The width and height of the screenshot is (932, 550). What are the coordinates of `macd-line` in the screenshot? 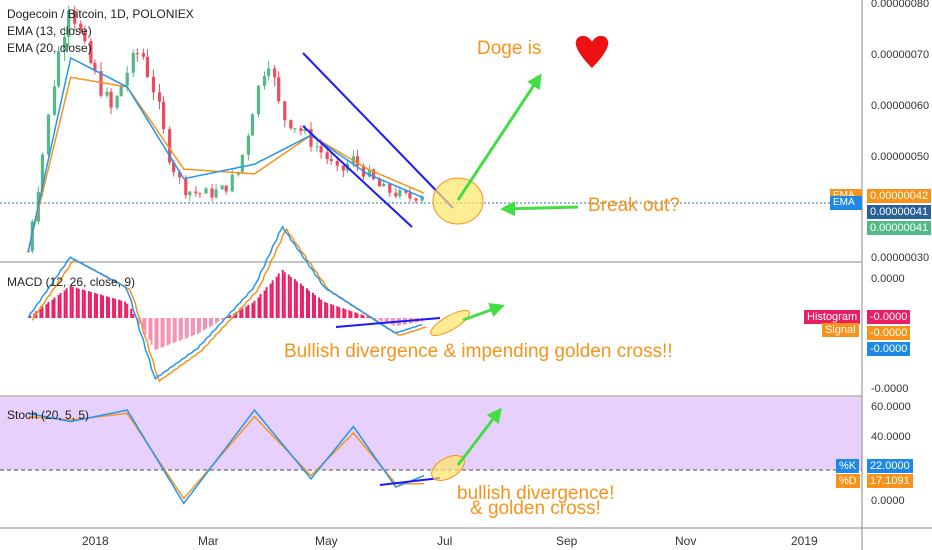 It's located at (225, 303).